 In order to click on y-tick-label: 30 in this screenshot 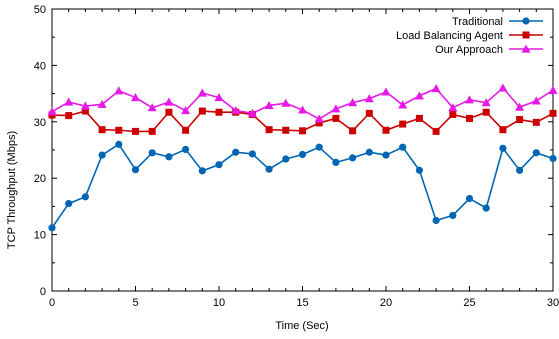, I will do `click(40, 123)`.